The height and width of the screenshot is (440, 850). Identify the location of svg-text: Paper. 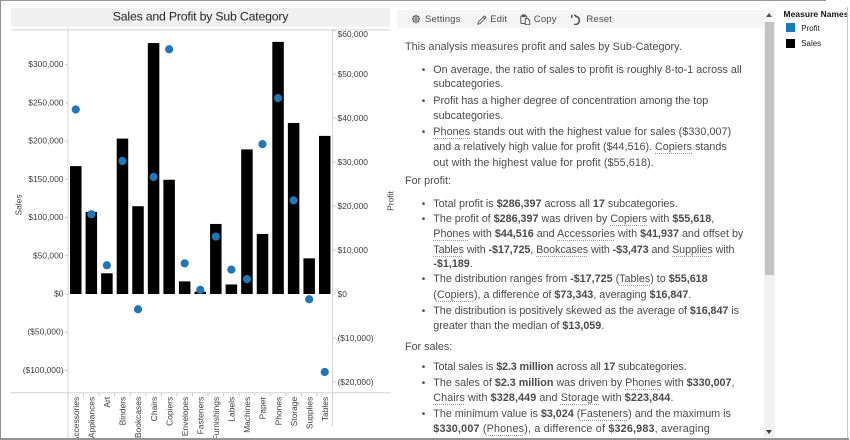
(263, 408).